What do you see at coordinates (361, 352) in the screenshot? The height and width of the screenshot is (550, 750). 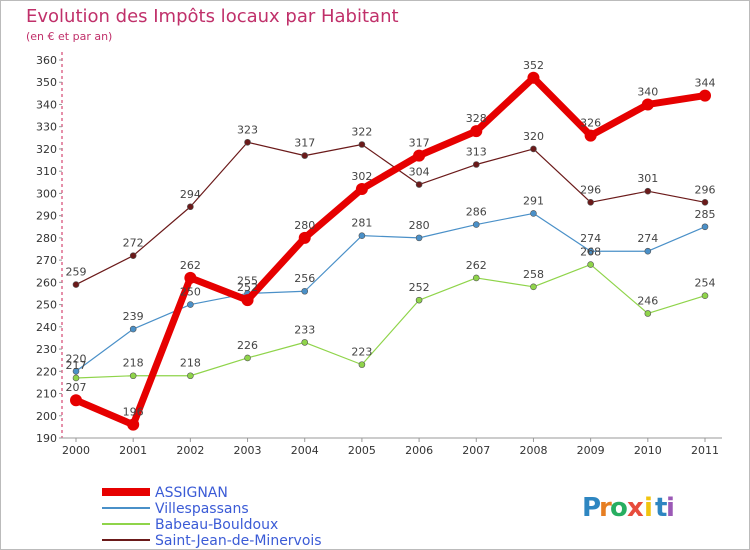 I see `data-label-babeau-bouldoux: 223` at bounding box center [361, 352].